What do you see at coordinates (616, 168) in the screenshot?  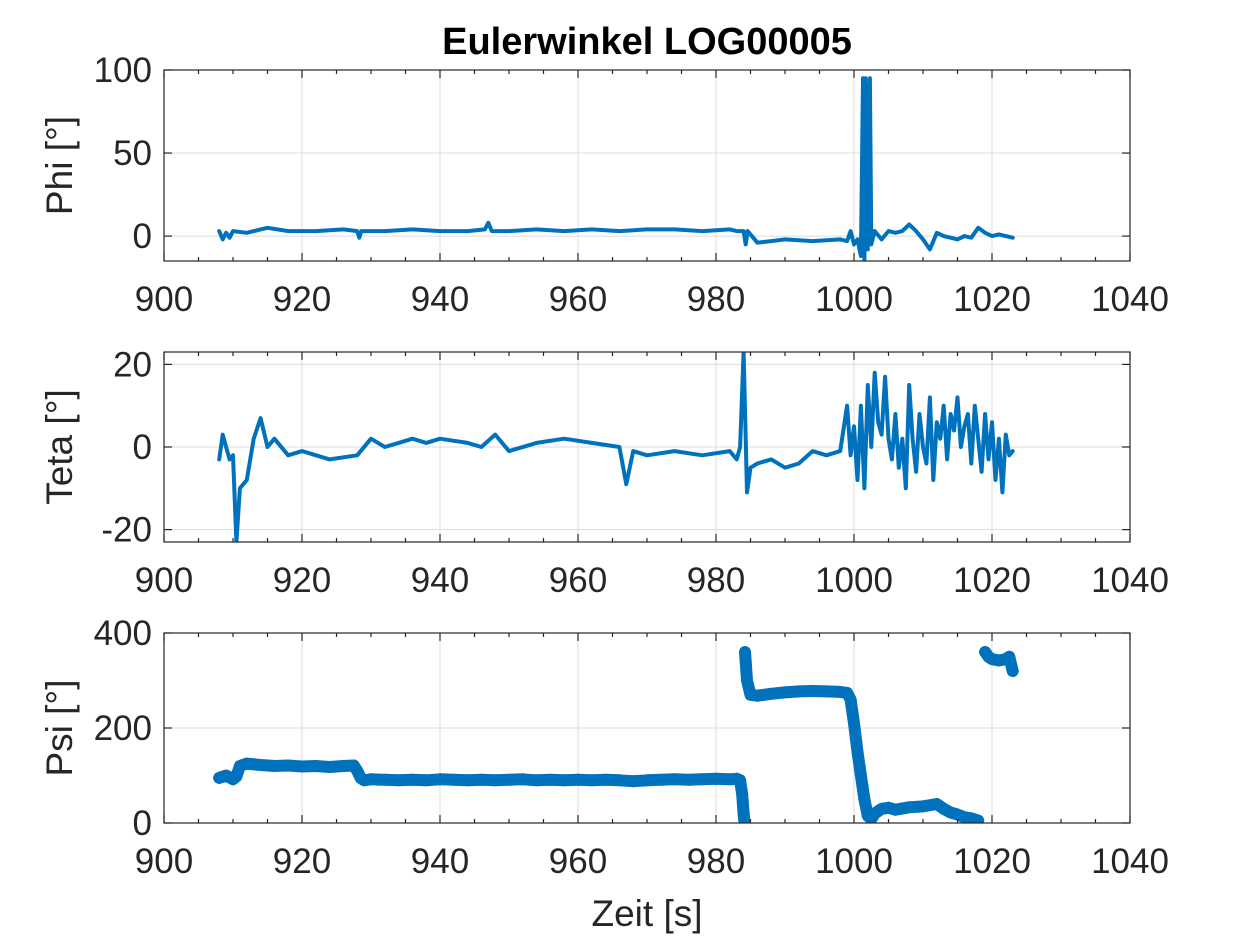 I see `phi-series-line` at bounding box center [616, 168].